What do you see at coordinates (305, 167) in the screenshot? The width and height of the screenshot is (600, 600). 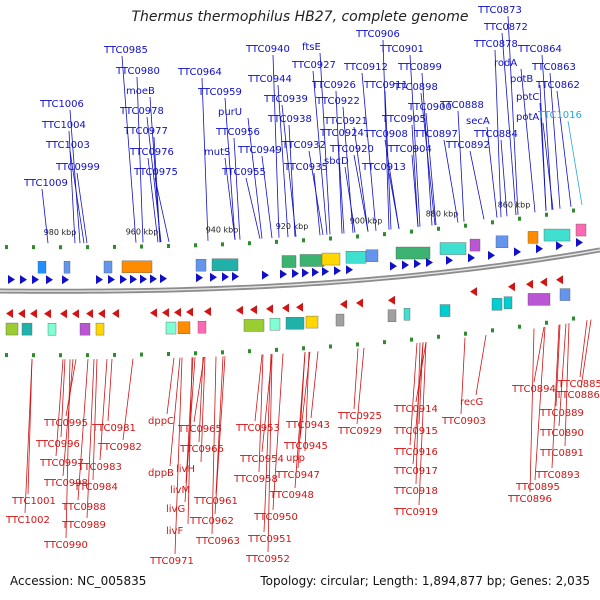 I see `gene-label: TTC0935` at bounding box center [305, 167].